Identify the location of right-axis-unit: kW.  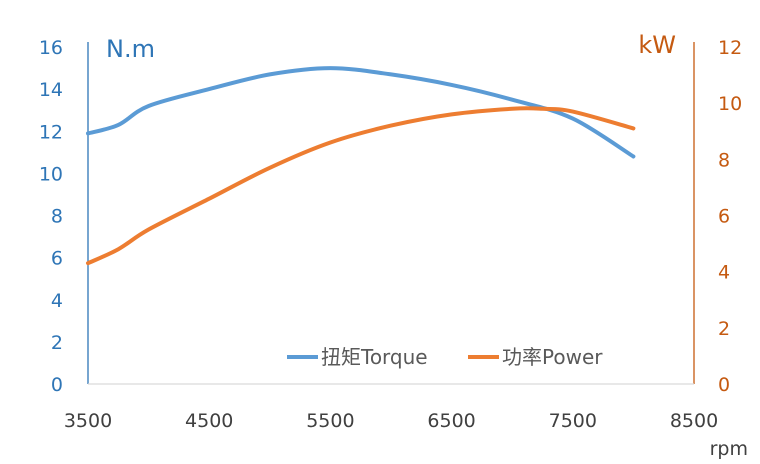
(657, 45).